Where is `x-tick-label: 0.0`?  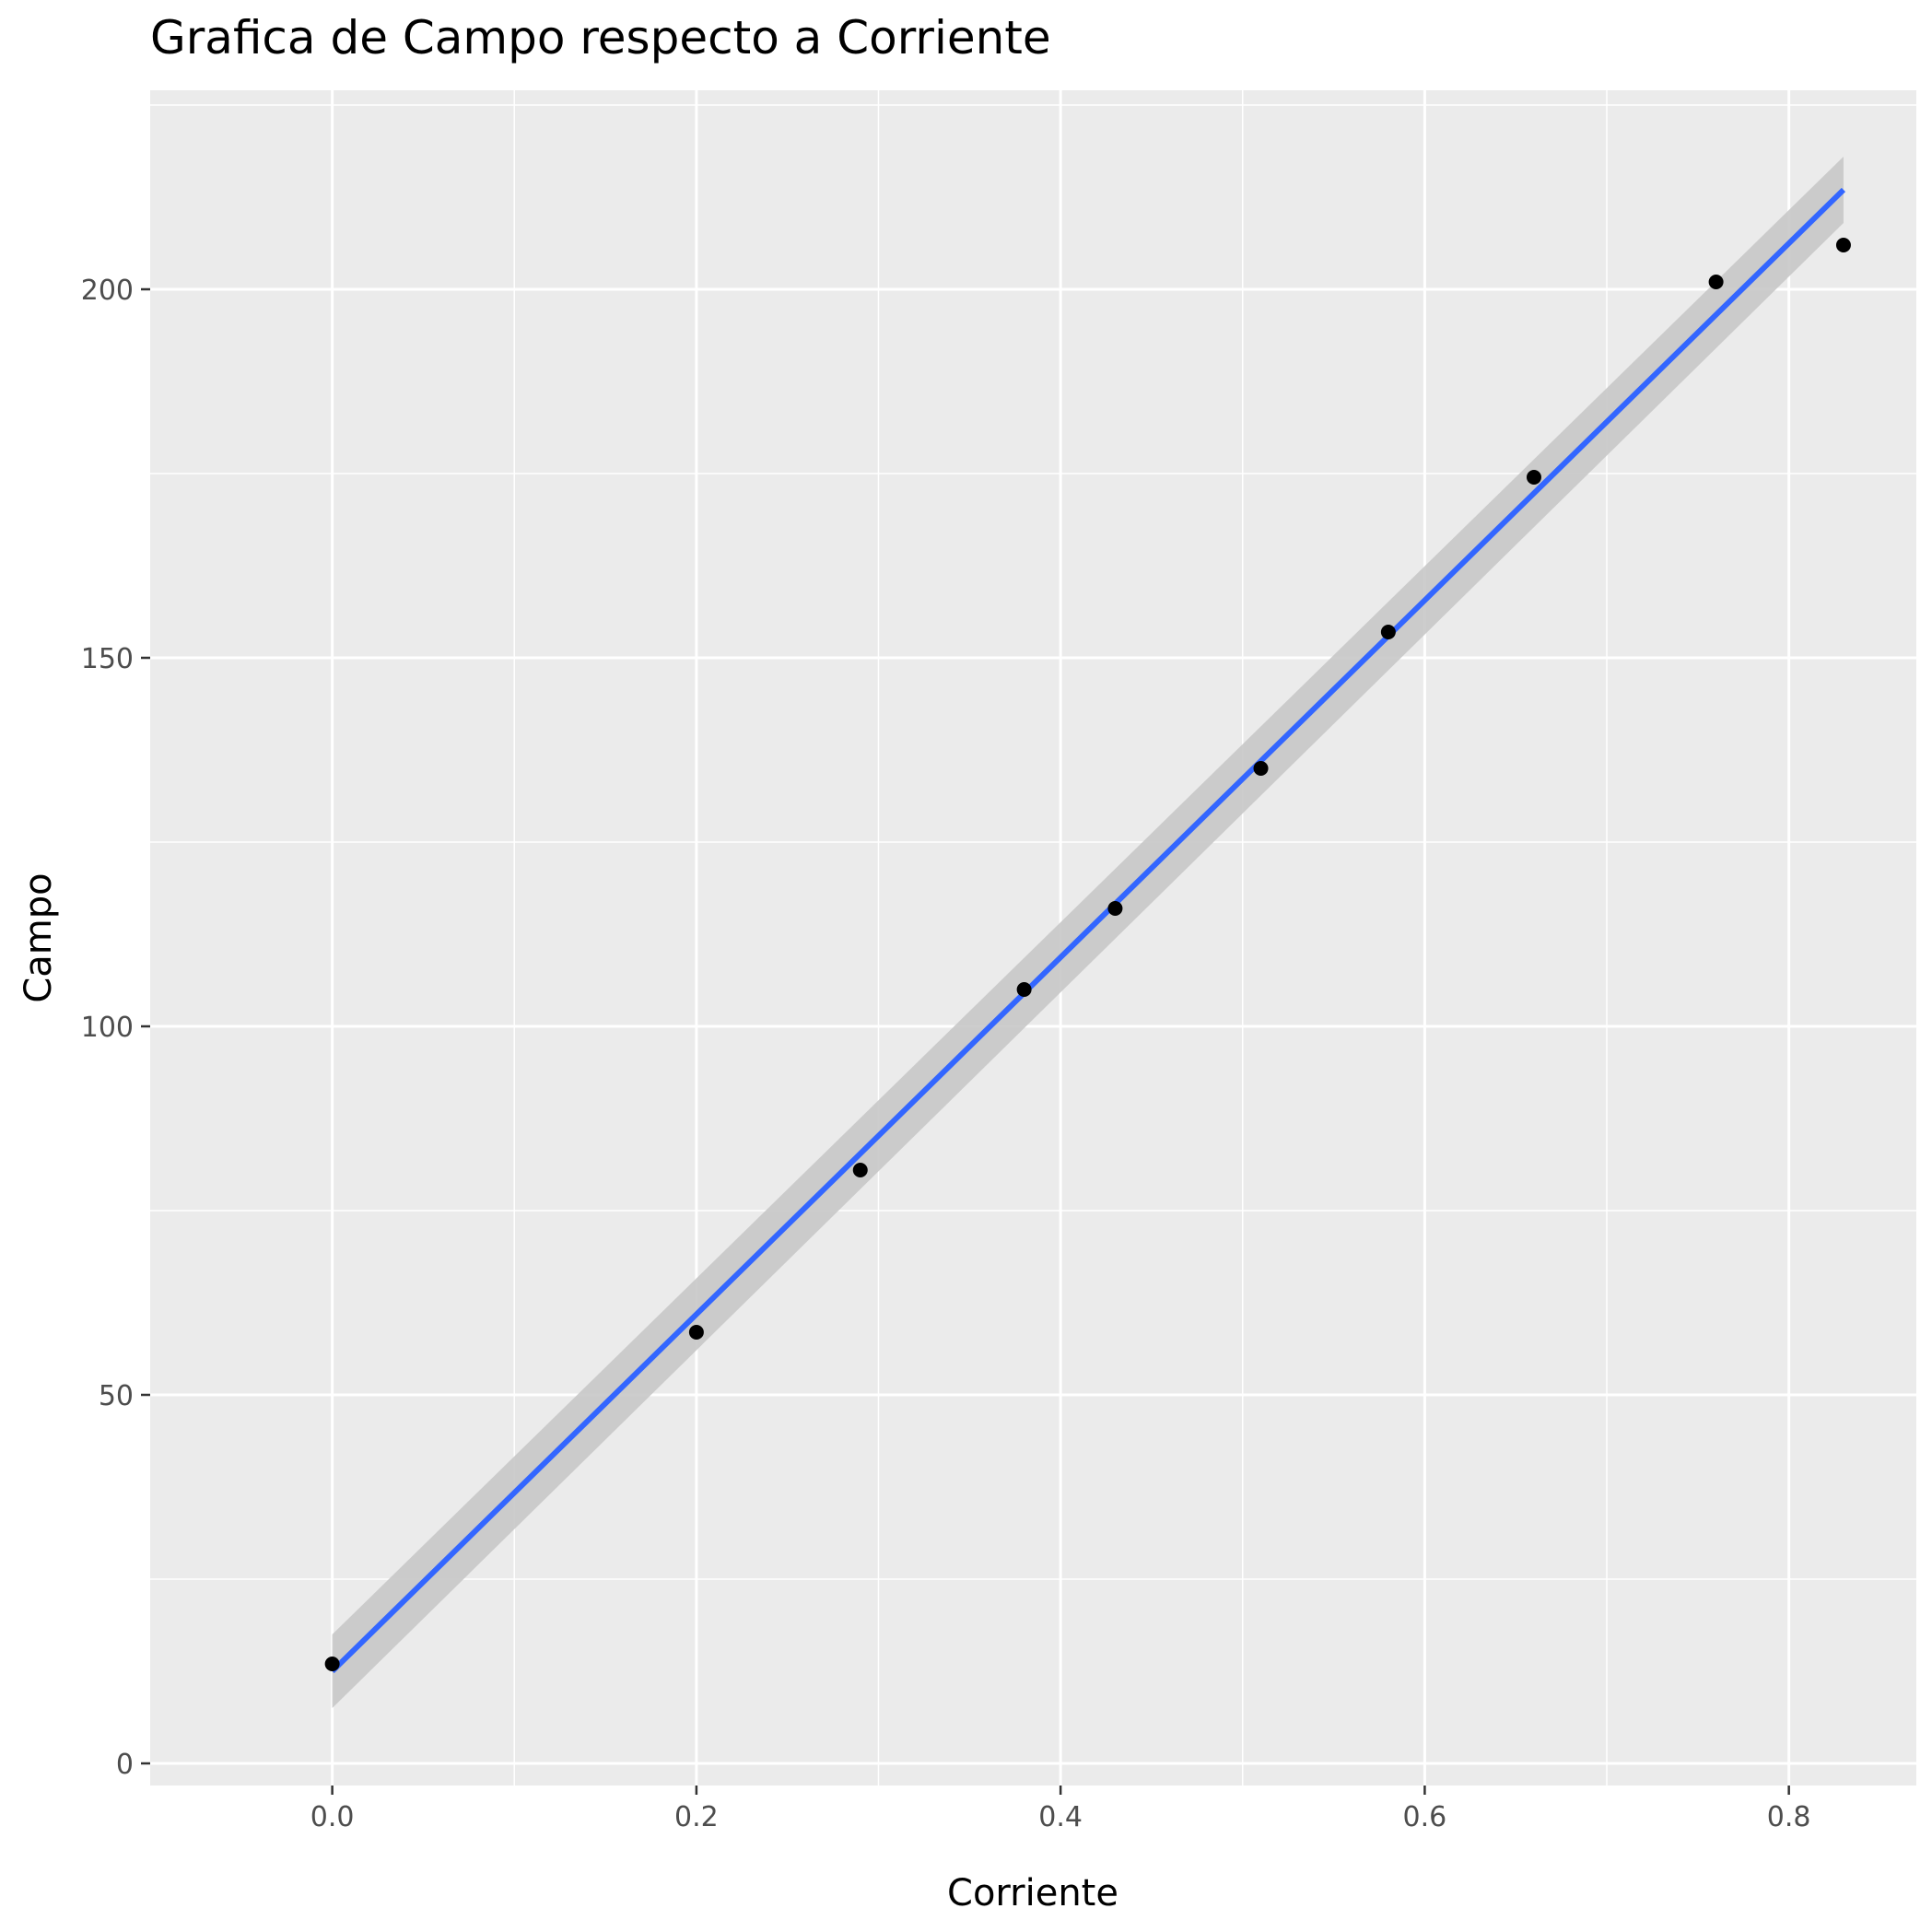 x-tick-label: 0.0 is located at coordinates (332, 1817).